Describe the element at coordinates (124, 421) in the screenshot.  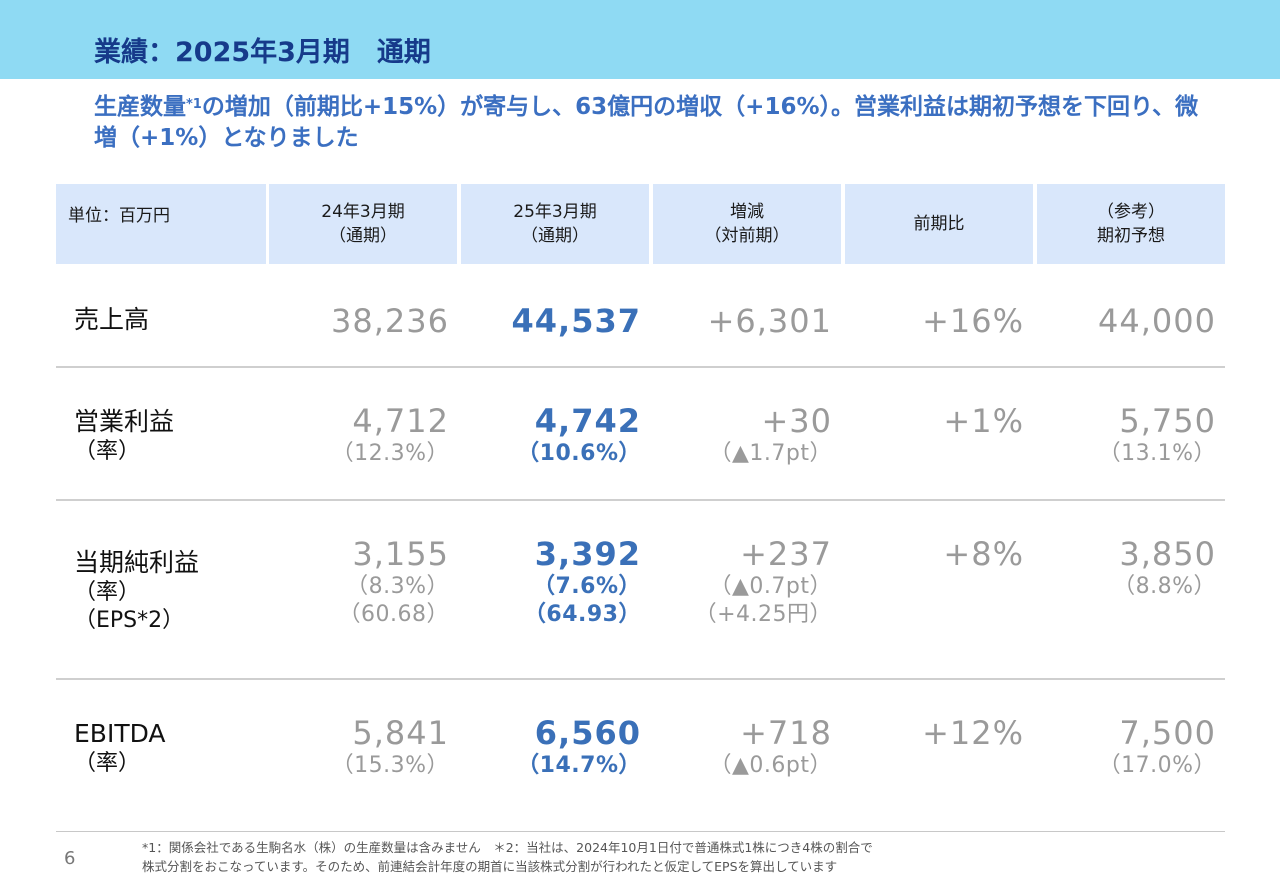
I see `row-label-op: 営業利益` at that location.